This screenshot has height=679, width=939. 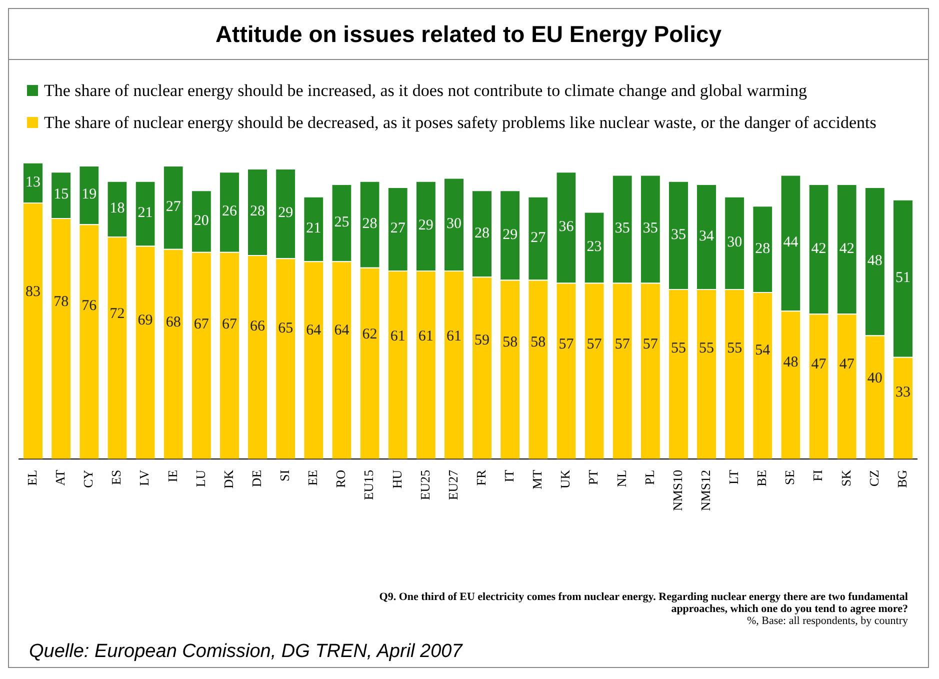 What do you see at coordinates (482, 340) in the screenshot?
I see `data-label: 59` at bounding box center [482, 340].